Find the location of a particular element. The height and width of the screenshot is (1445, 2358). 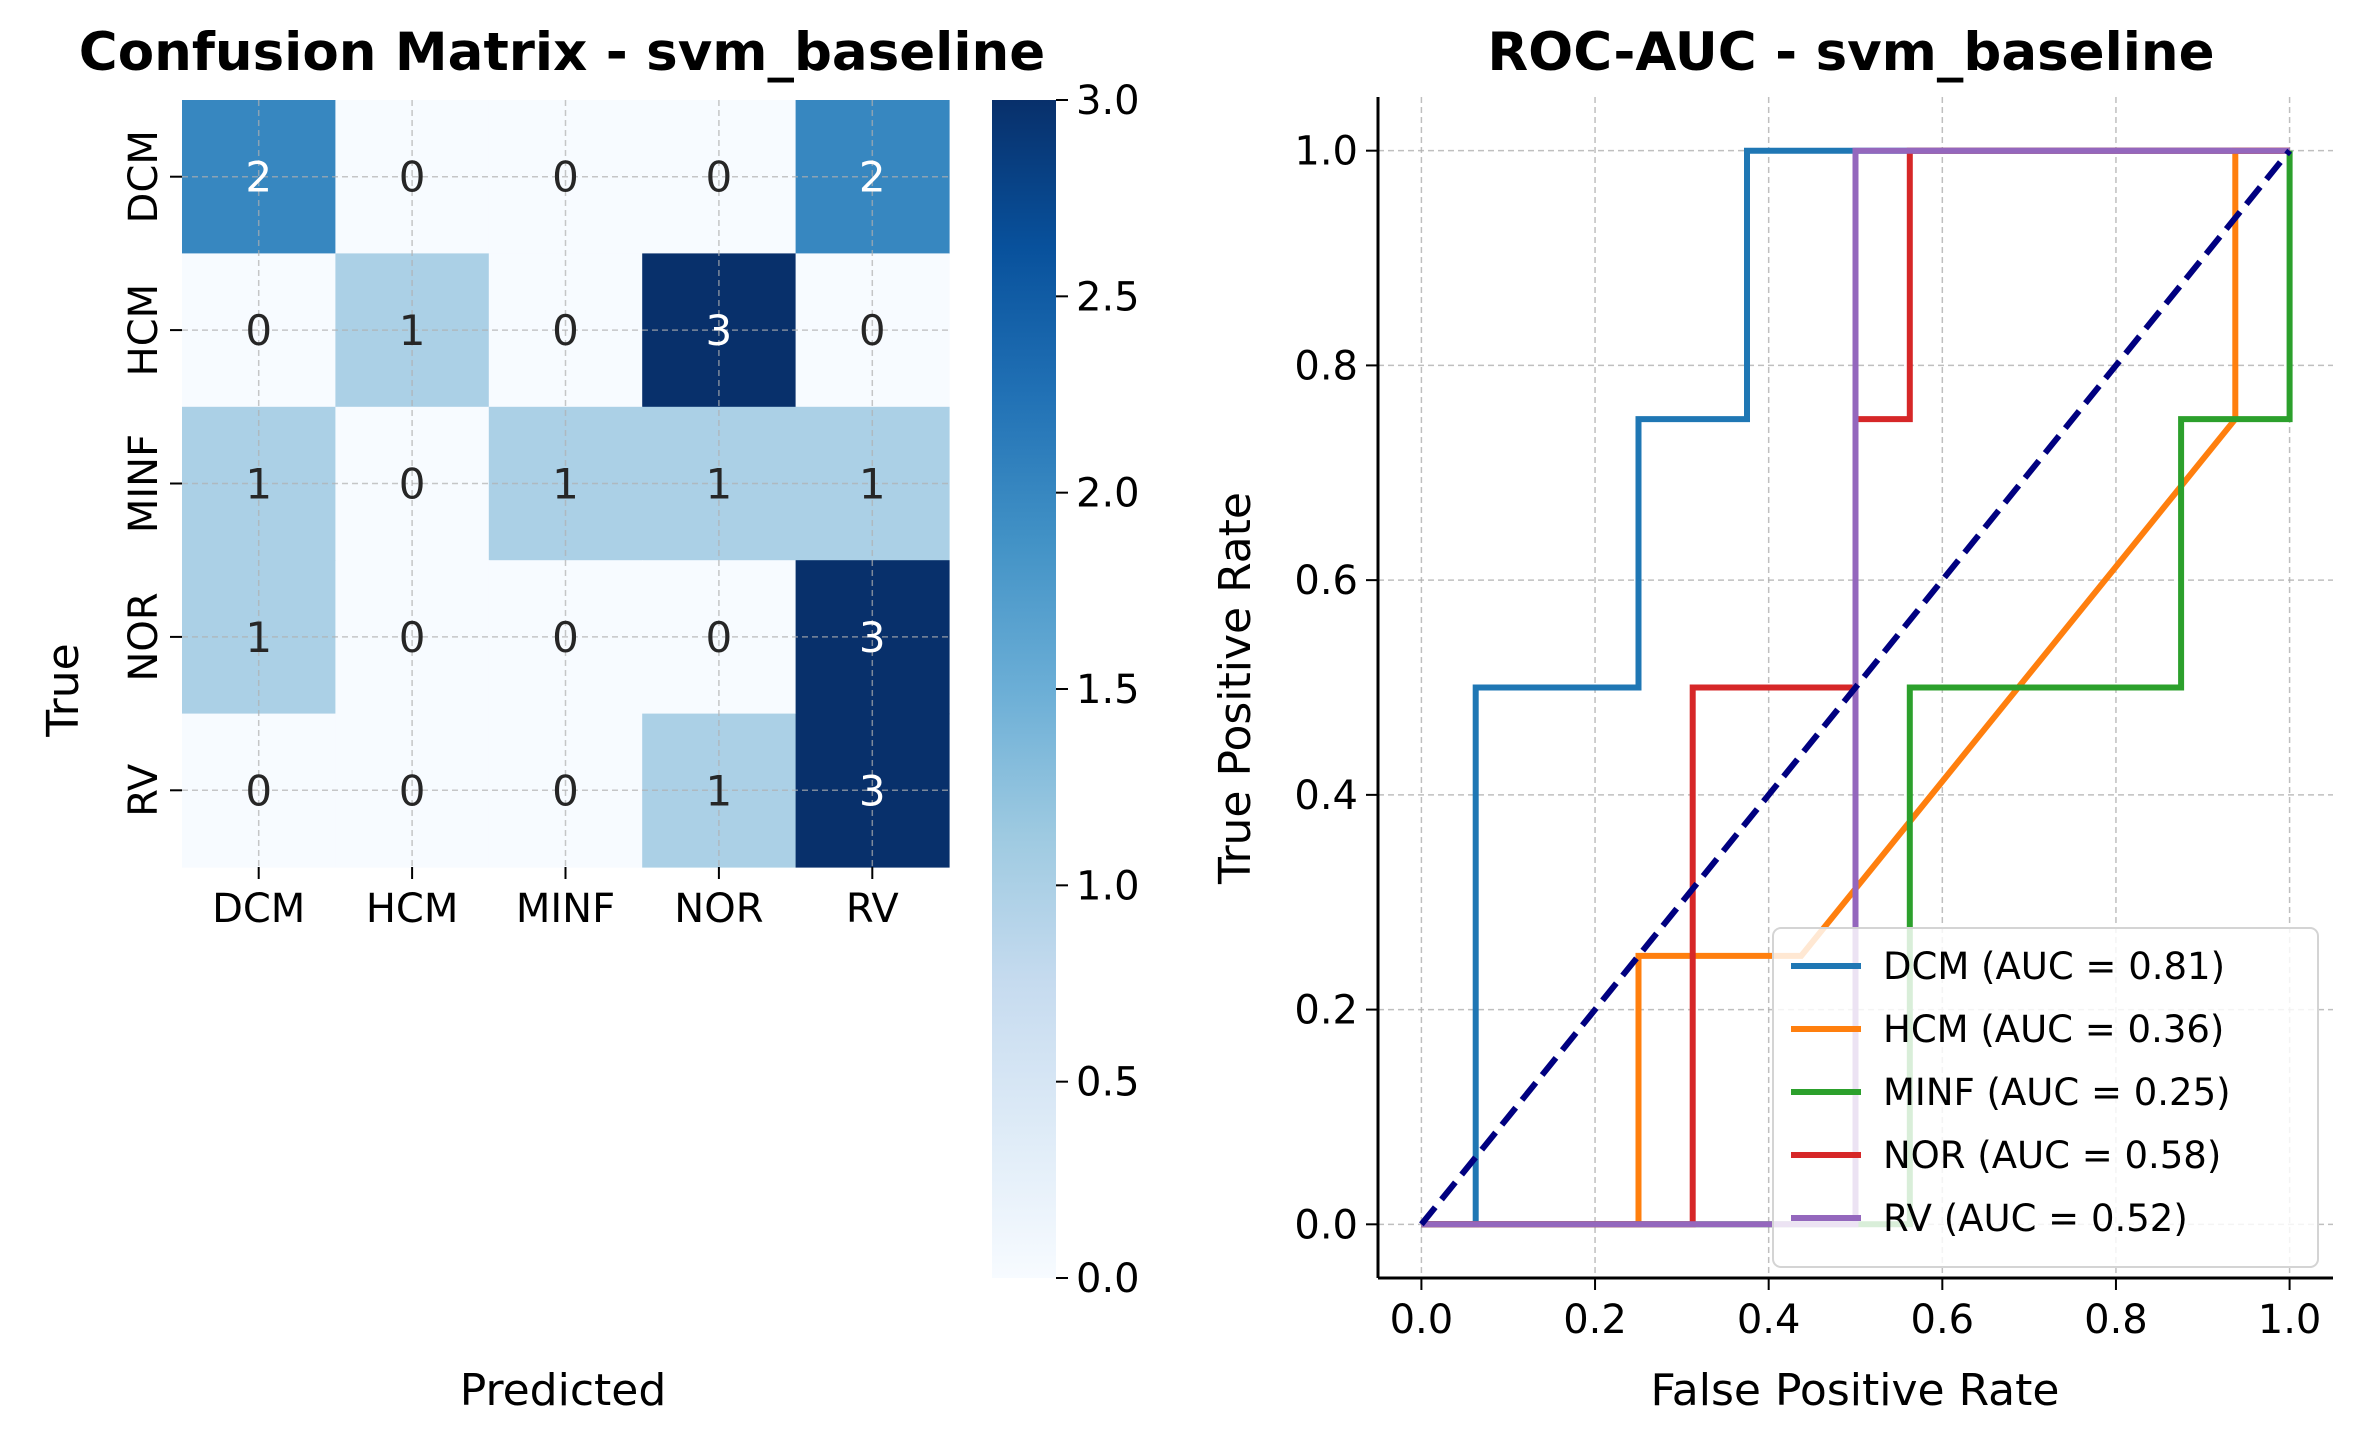

legend-box is located at coordinates (2045, 1097).